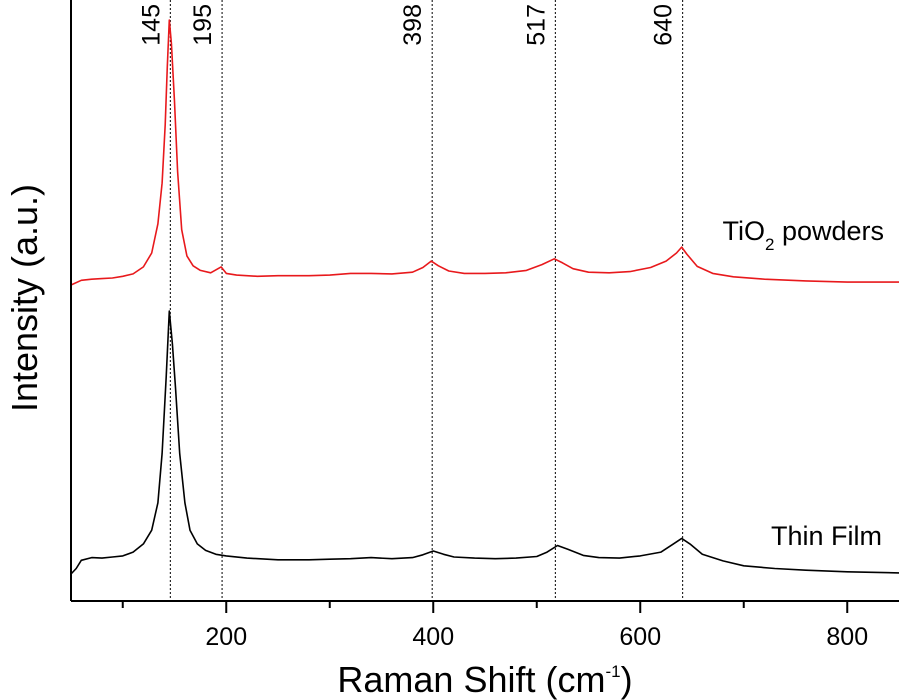 The height and width of the screenshot is (700, 924). I want to click on peak-label-640: 640, so click(664, 25).